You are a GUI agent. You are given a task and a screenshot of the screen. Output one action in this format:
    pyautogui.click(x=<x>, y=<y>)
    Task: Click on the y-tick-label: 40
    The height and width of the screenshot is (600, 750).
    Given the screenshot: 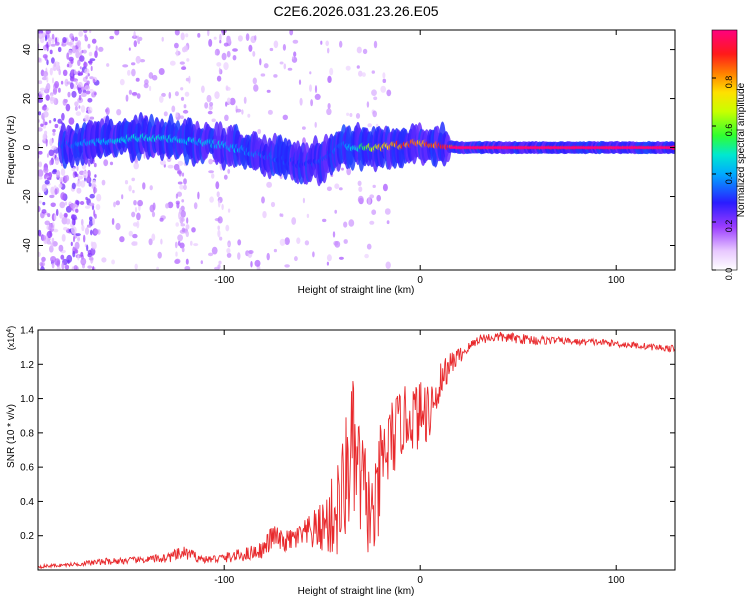 What is the action you would take?
    pyautogui.click(x=27, y=50)
    